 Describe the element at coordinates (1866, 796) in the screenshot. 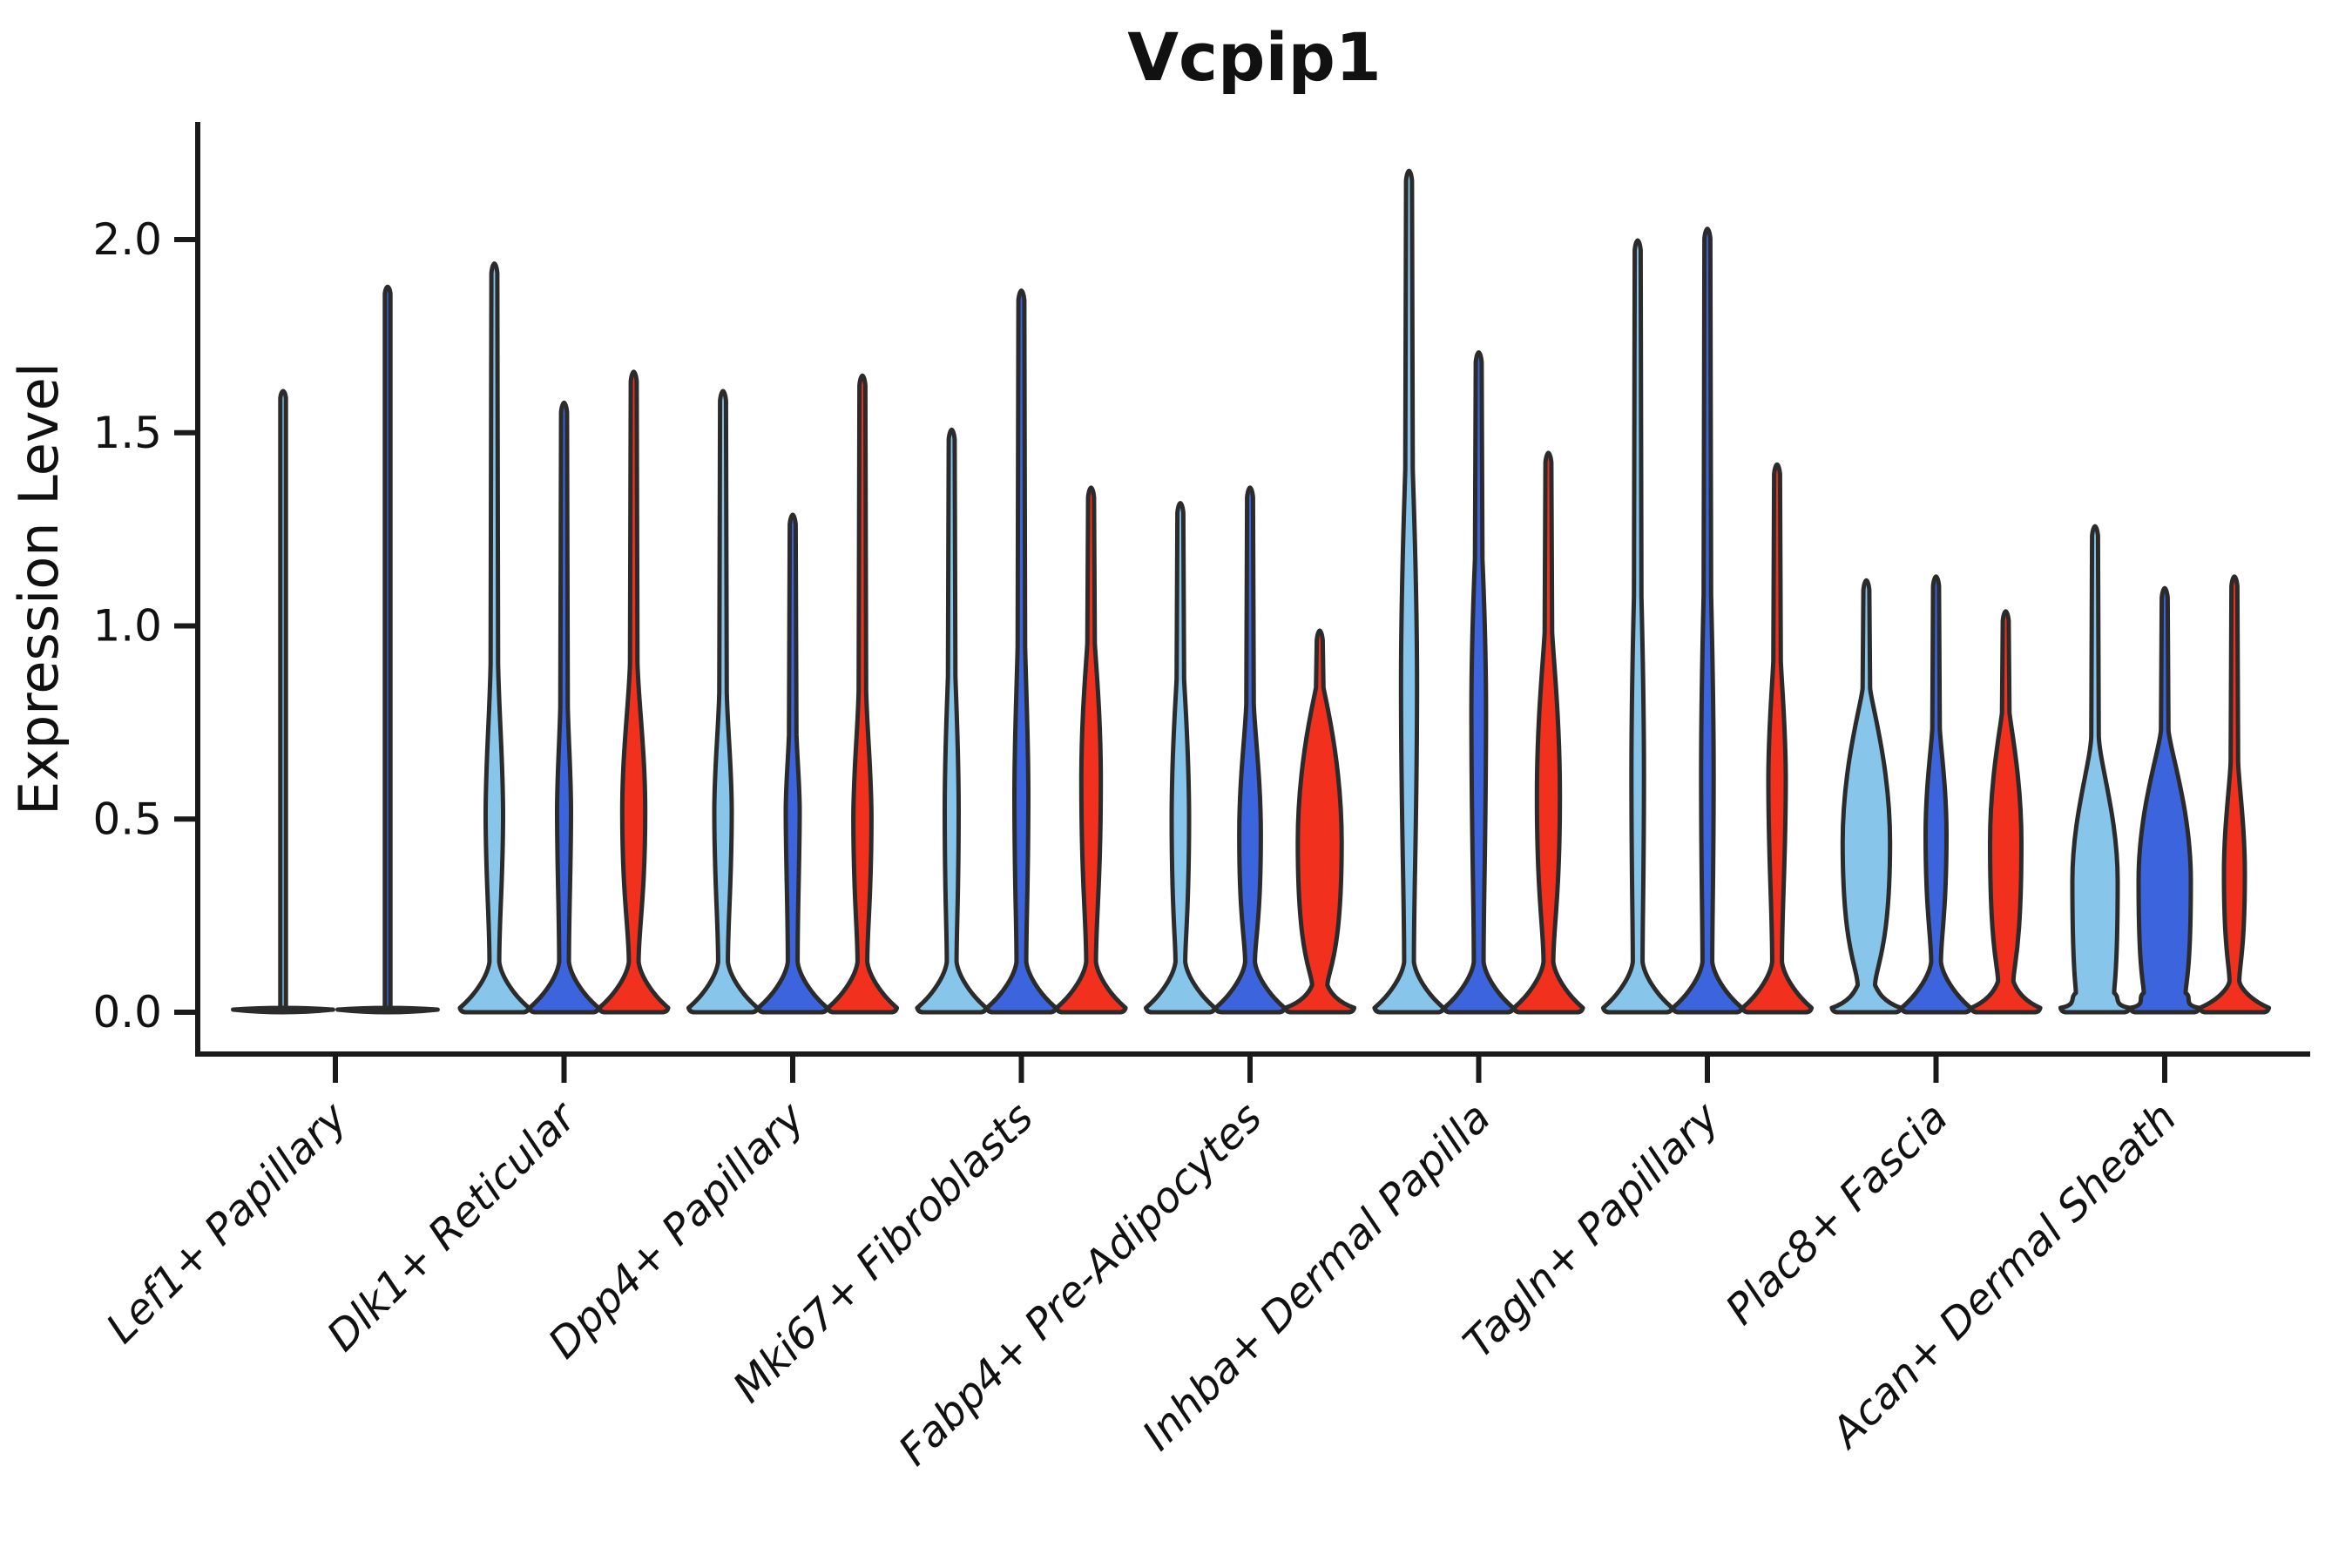

I see `violin-plac8-fascia-split-light-blue` at that location.